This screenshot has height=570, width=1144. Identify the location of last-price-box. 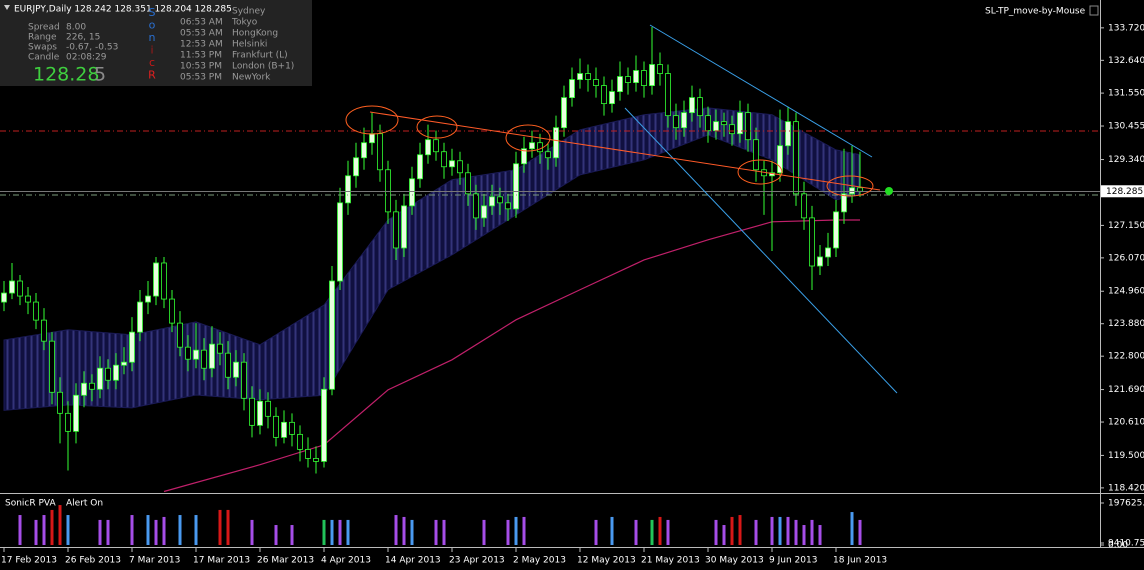
(1122, 191).